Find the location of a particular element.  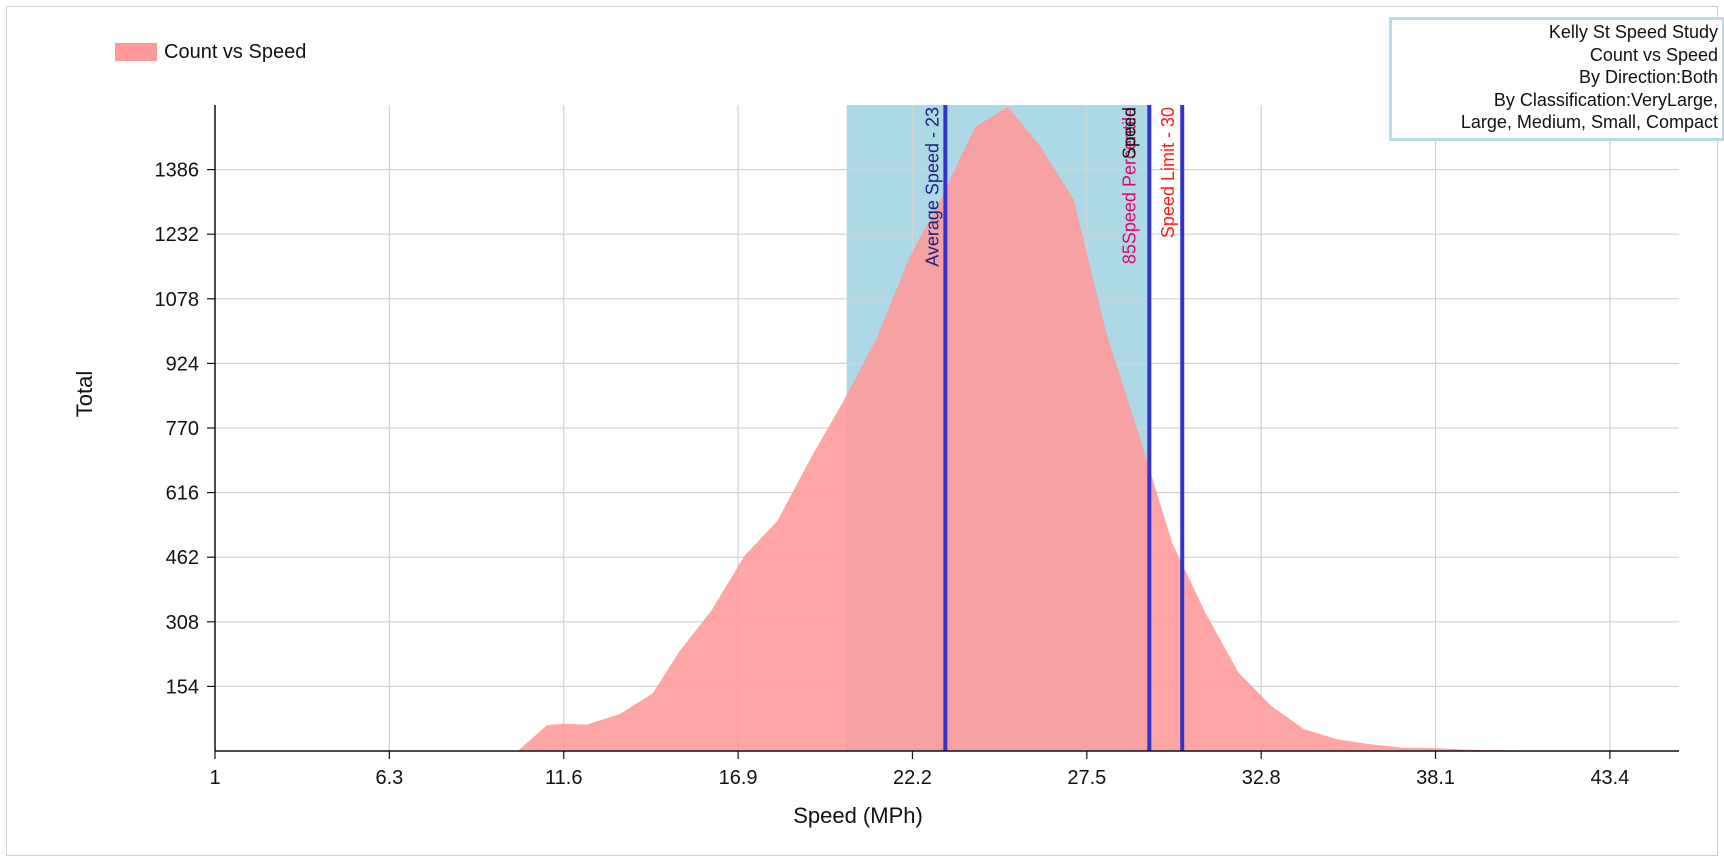

legend-label: Count vs Speed is located at coordinates (235, 52).